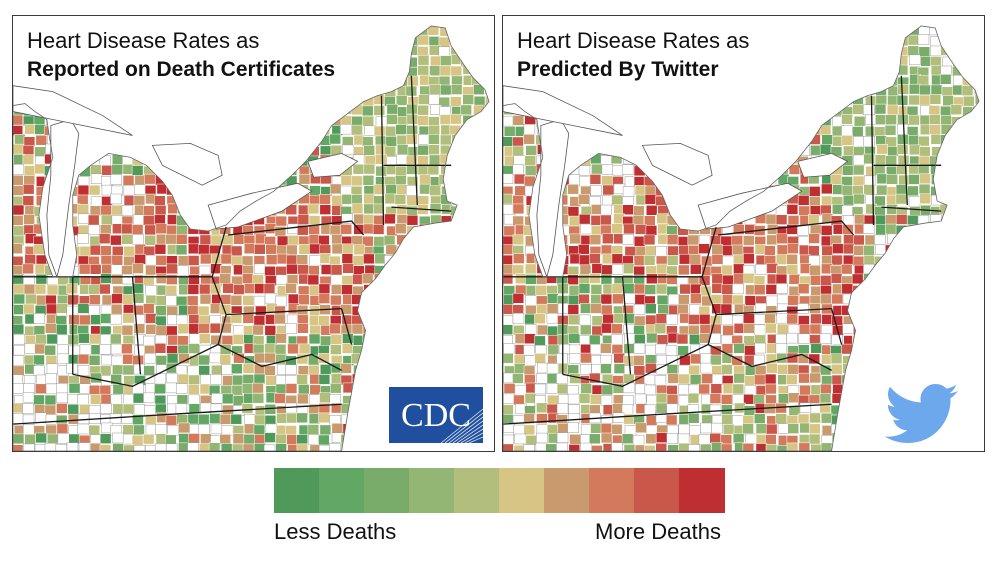 The width and height of the screenshot is (1000, 563). I want to click on cdc-logo: CDC, so click(436, 415).